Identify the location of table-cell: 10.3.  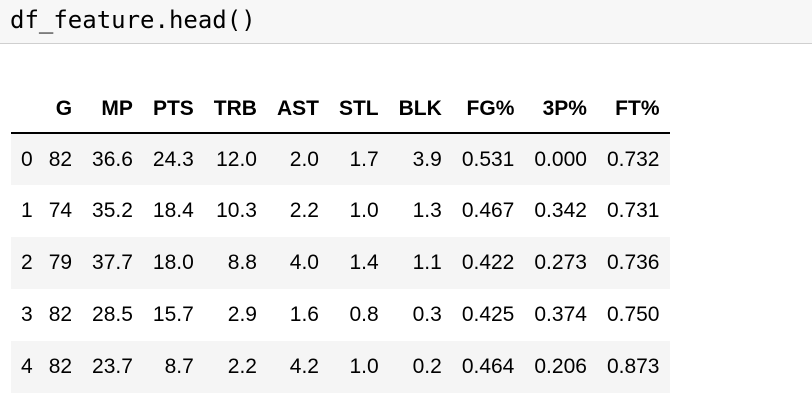
(236, 210).